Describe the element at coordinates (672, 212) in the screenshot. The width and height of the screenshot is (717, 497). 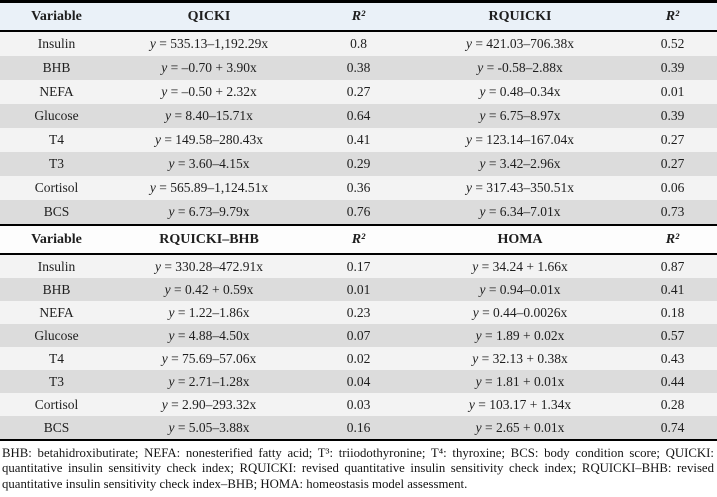
I see `r2-value-cell: 0.73` at that location.